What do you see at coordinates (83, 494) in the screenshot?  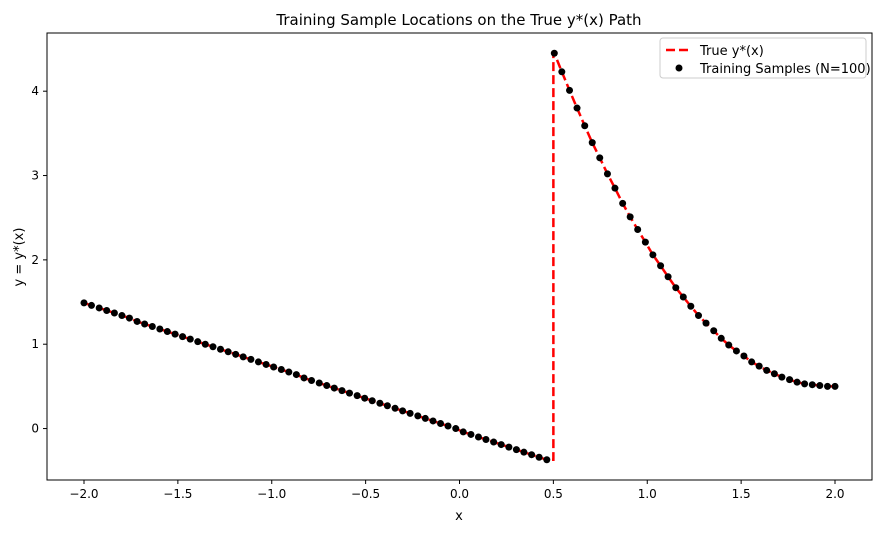 I see `x-tick-label: −2.0` at bounding box center [83, 494].